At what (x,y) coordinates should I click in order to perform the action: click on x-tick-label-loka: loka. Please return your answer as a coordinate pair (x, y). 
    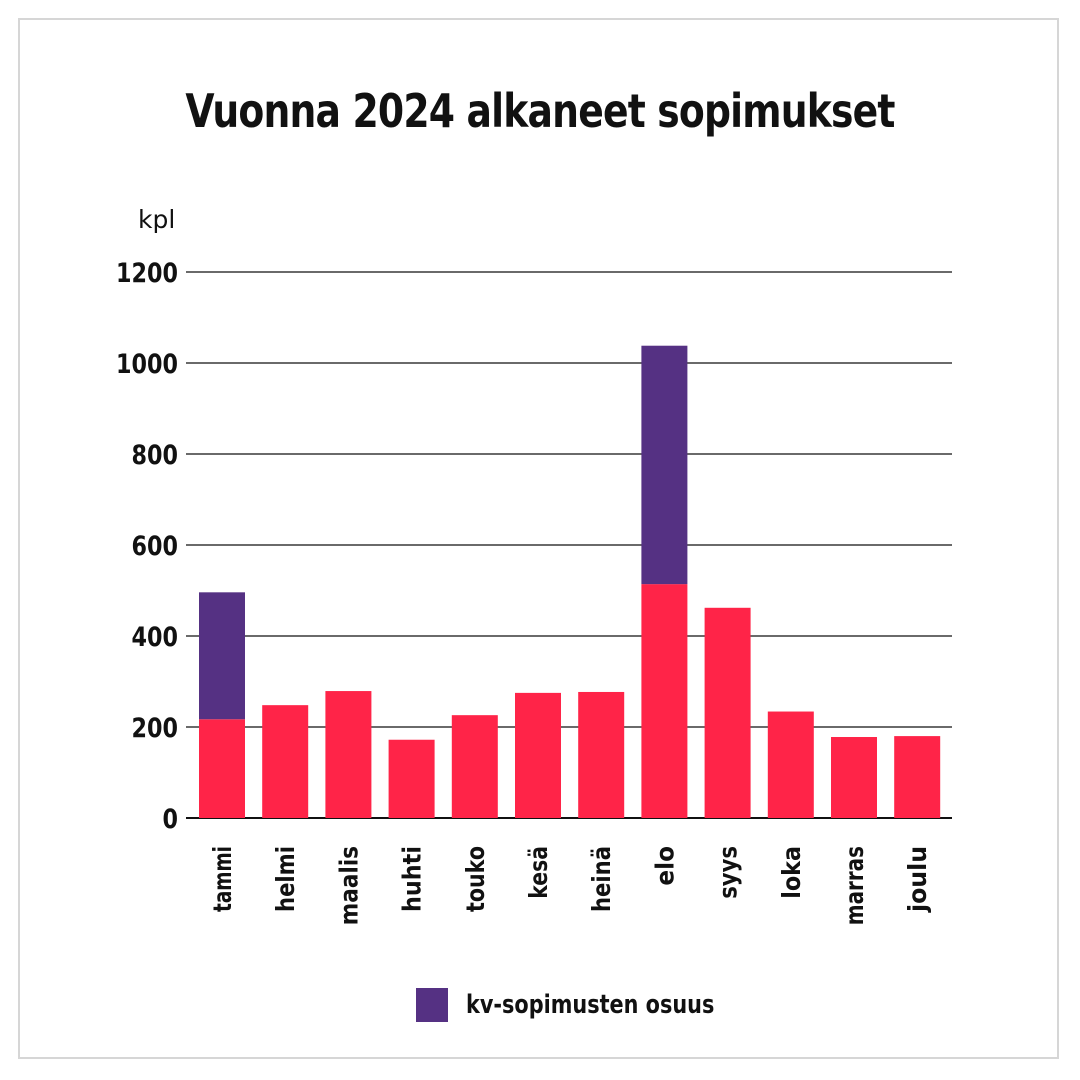
    Looking at the image, I should click on (791, 872).